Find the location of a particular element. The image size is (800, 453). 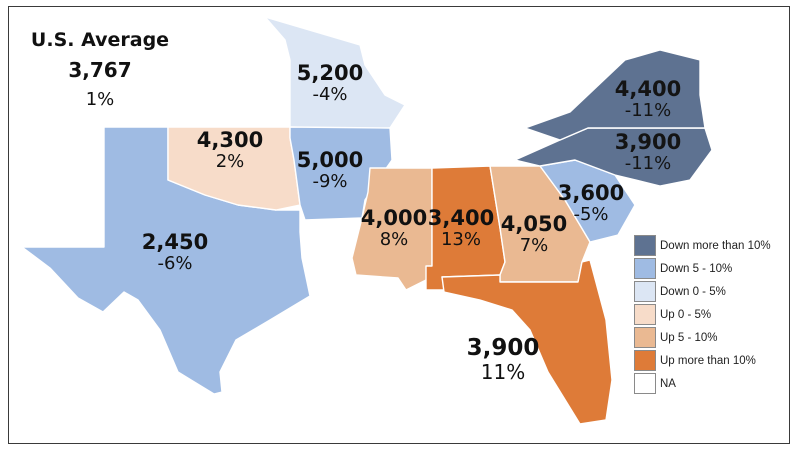

label-fl: 3,900 11% is located at coordinates (503, 359).